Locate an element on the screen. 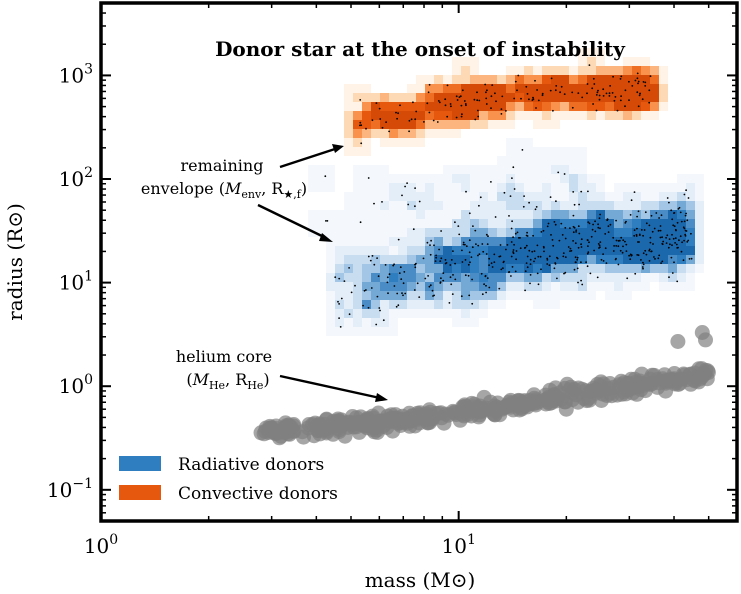 The width and height of the screenshot is (741, 594). x-tick-label: 101 is located at coordinates (458, 545).